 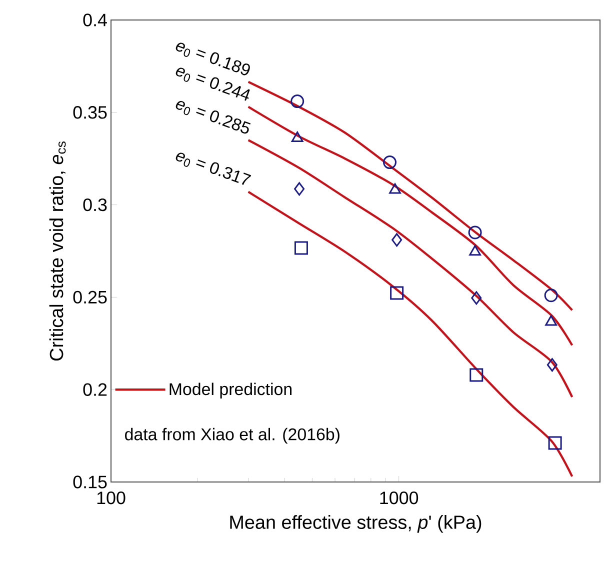 What do you see at coordinates (95, 20) in the screenshot?
I see `y-tick-label: 0.4` at bounding box center [95, 20].